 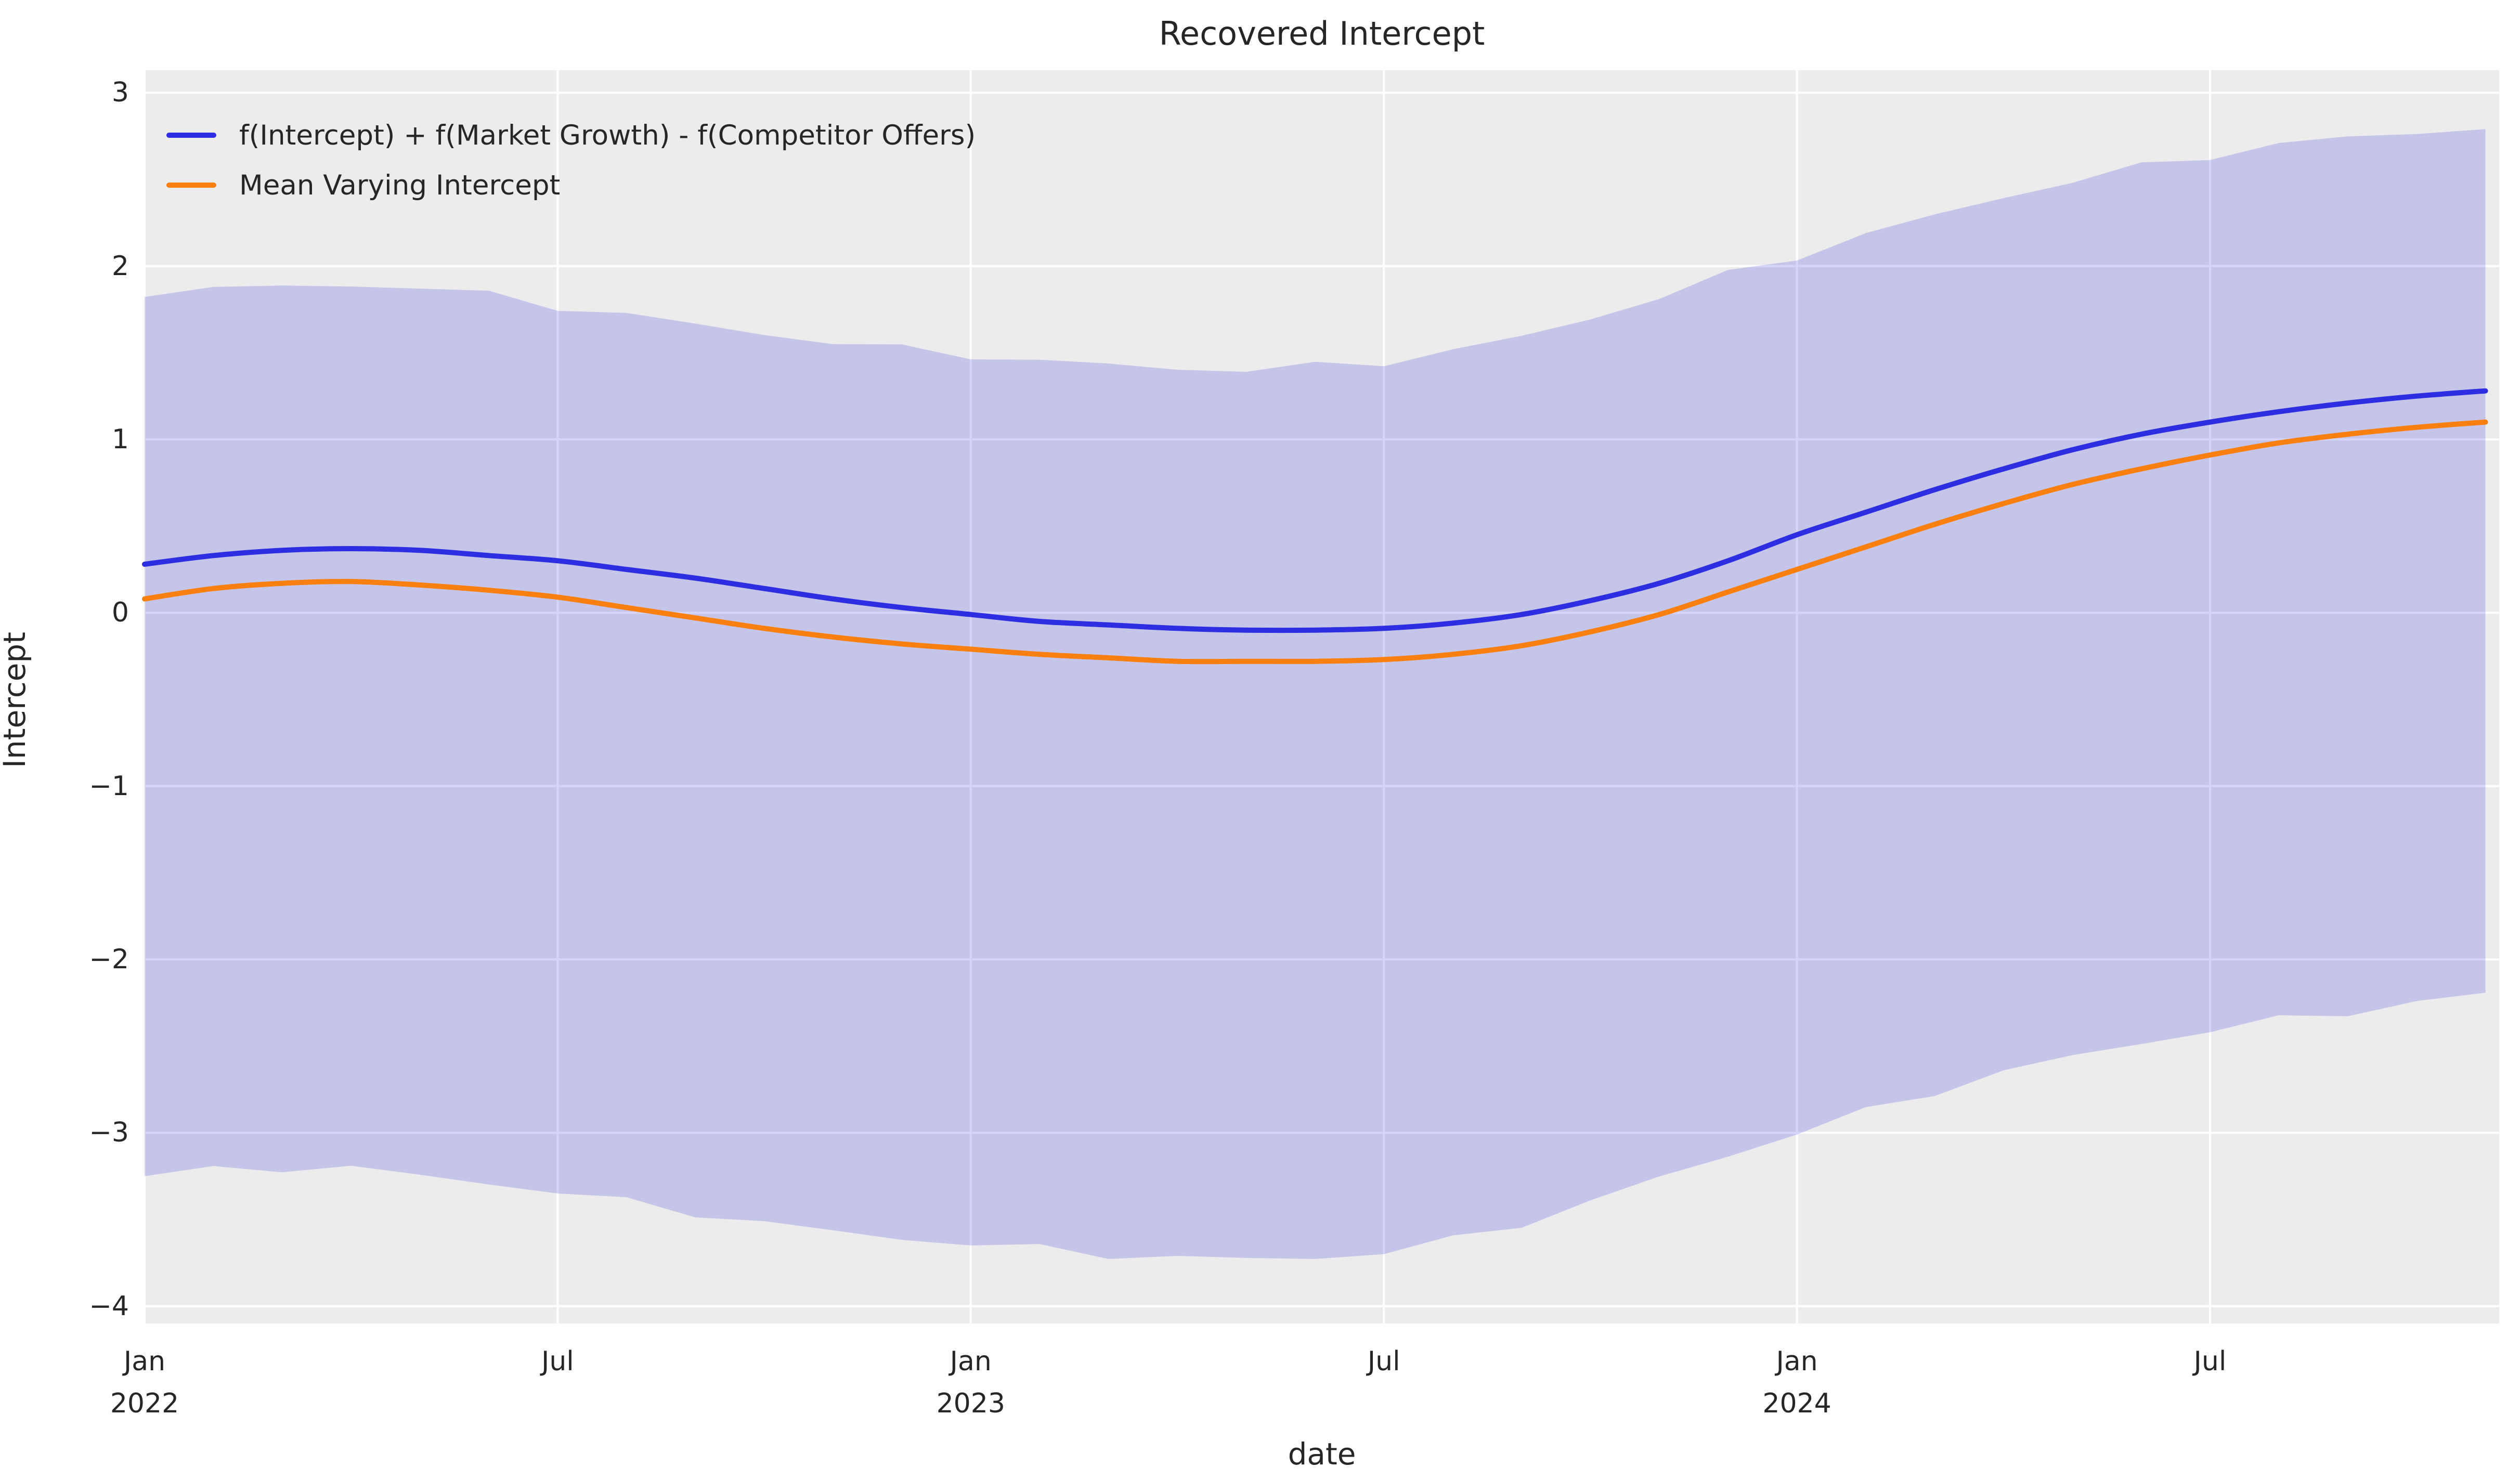 What do you see at coordinates (970, 1403) in the screenshot?
I see `x-tick-year: 2023` at bounding box center [970, 1403].